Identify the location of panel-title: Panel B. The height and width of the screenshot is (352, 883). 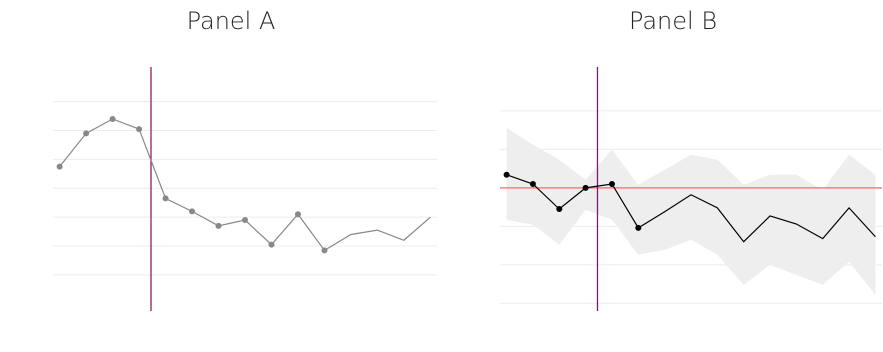
(673, 21).